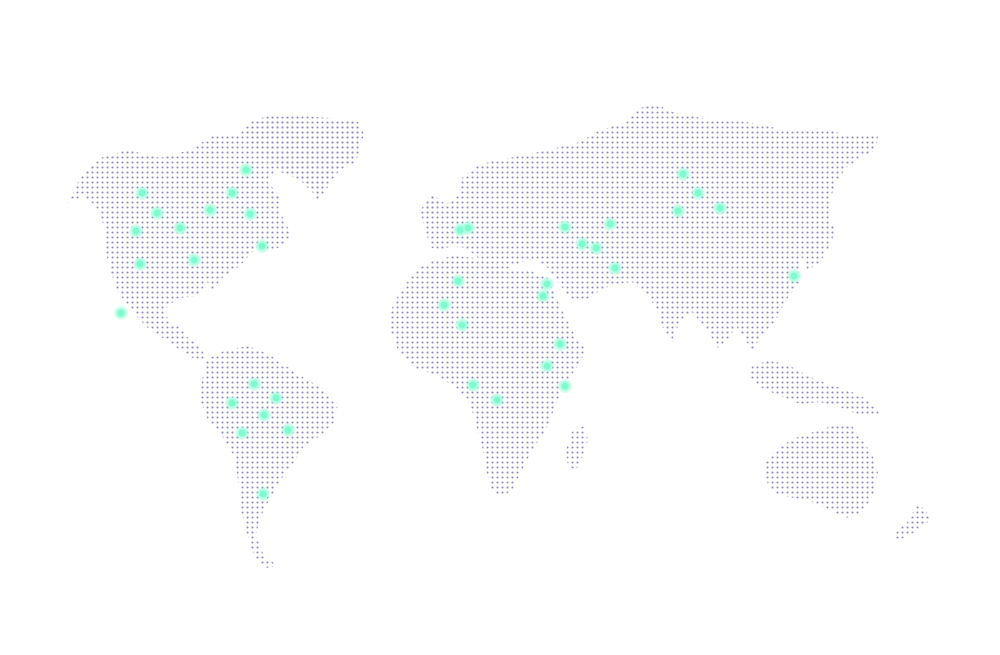 This screenshot has width=1000, height=655. Describe the element at coordinates (815, 388) in the screenshot. I see `landmass-indonesia` at that location.